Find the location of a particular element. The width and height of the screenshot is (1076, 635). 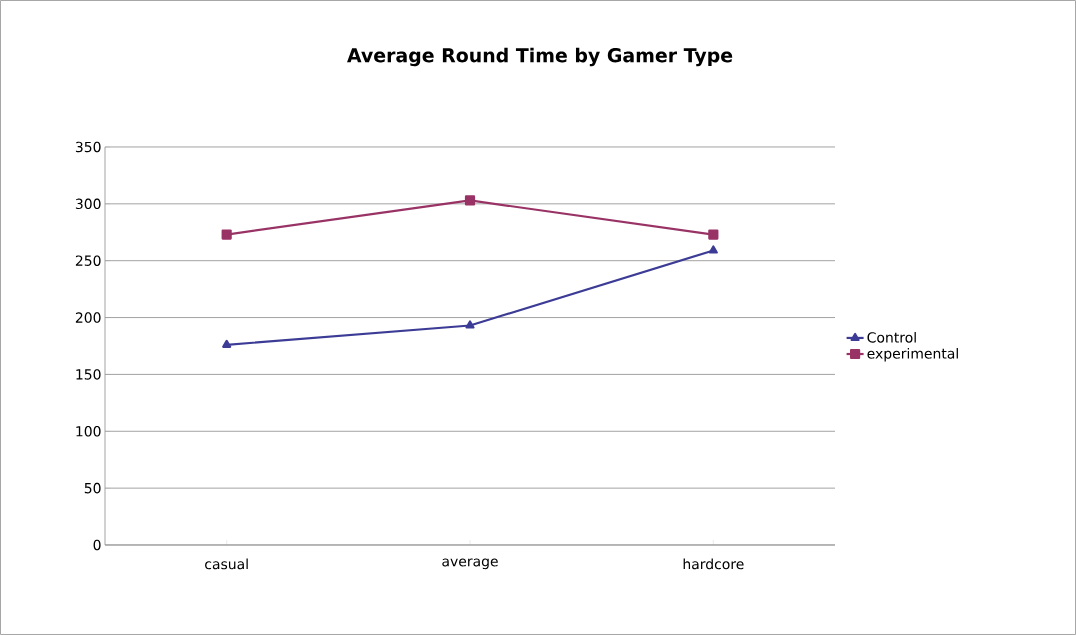

y-tick-label: 150 is located at coordinates (88, 374).